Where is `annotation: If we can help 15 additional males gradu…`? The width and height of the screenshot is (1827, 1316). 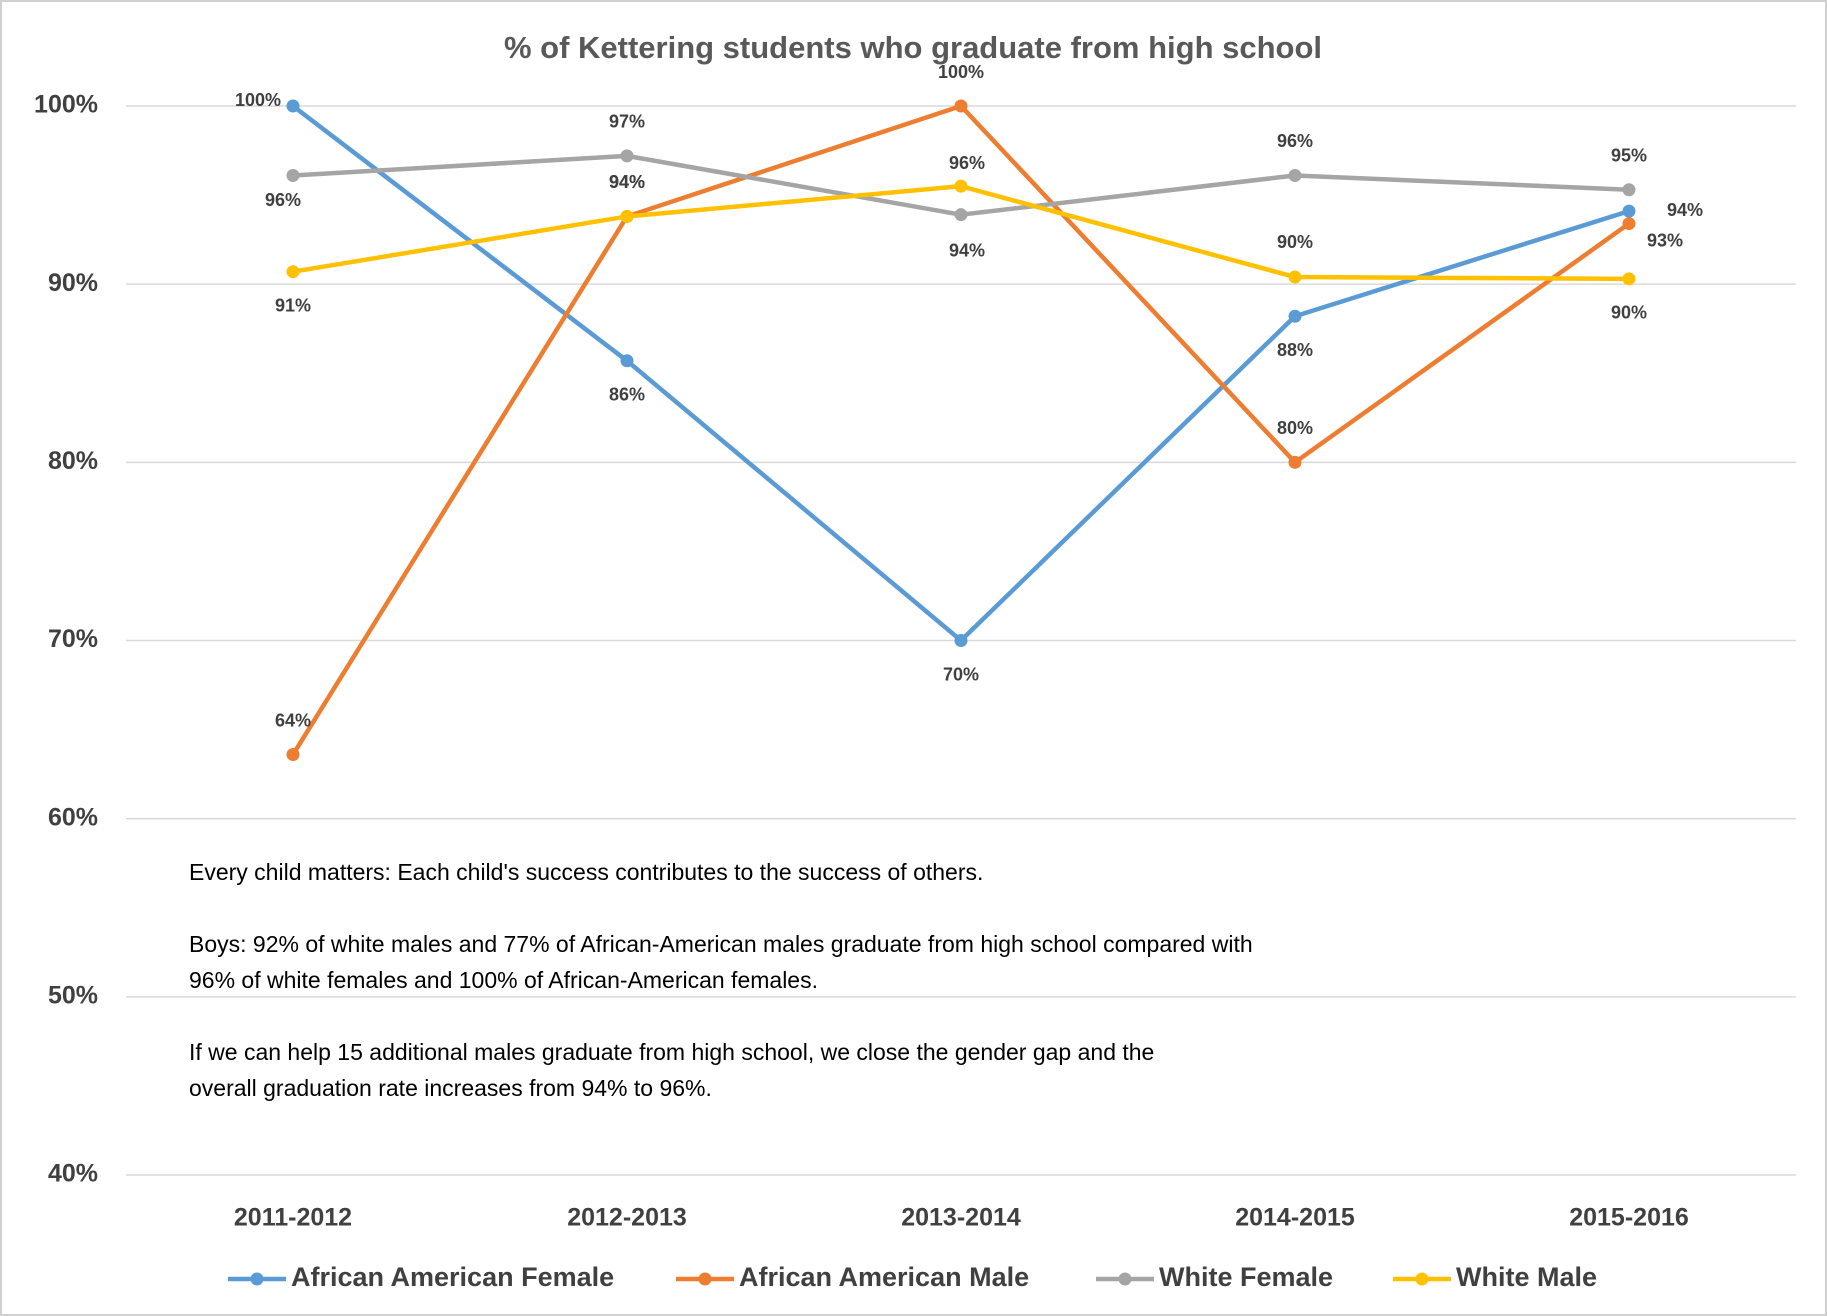 annotation: If we can help 15 additional males gradu… is located at coordinates (671, 1052).